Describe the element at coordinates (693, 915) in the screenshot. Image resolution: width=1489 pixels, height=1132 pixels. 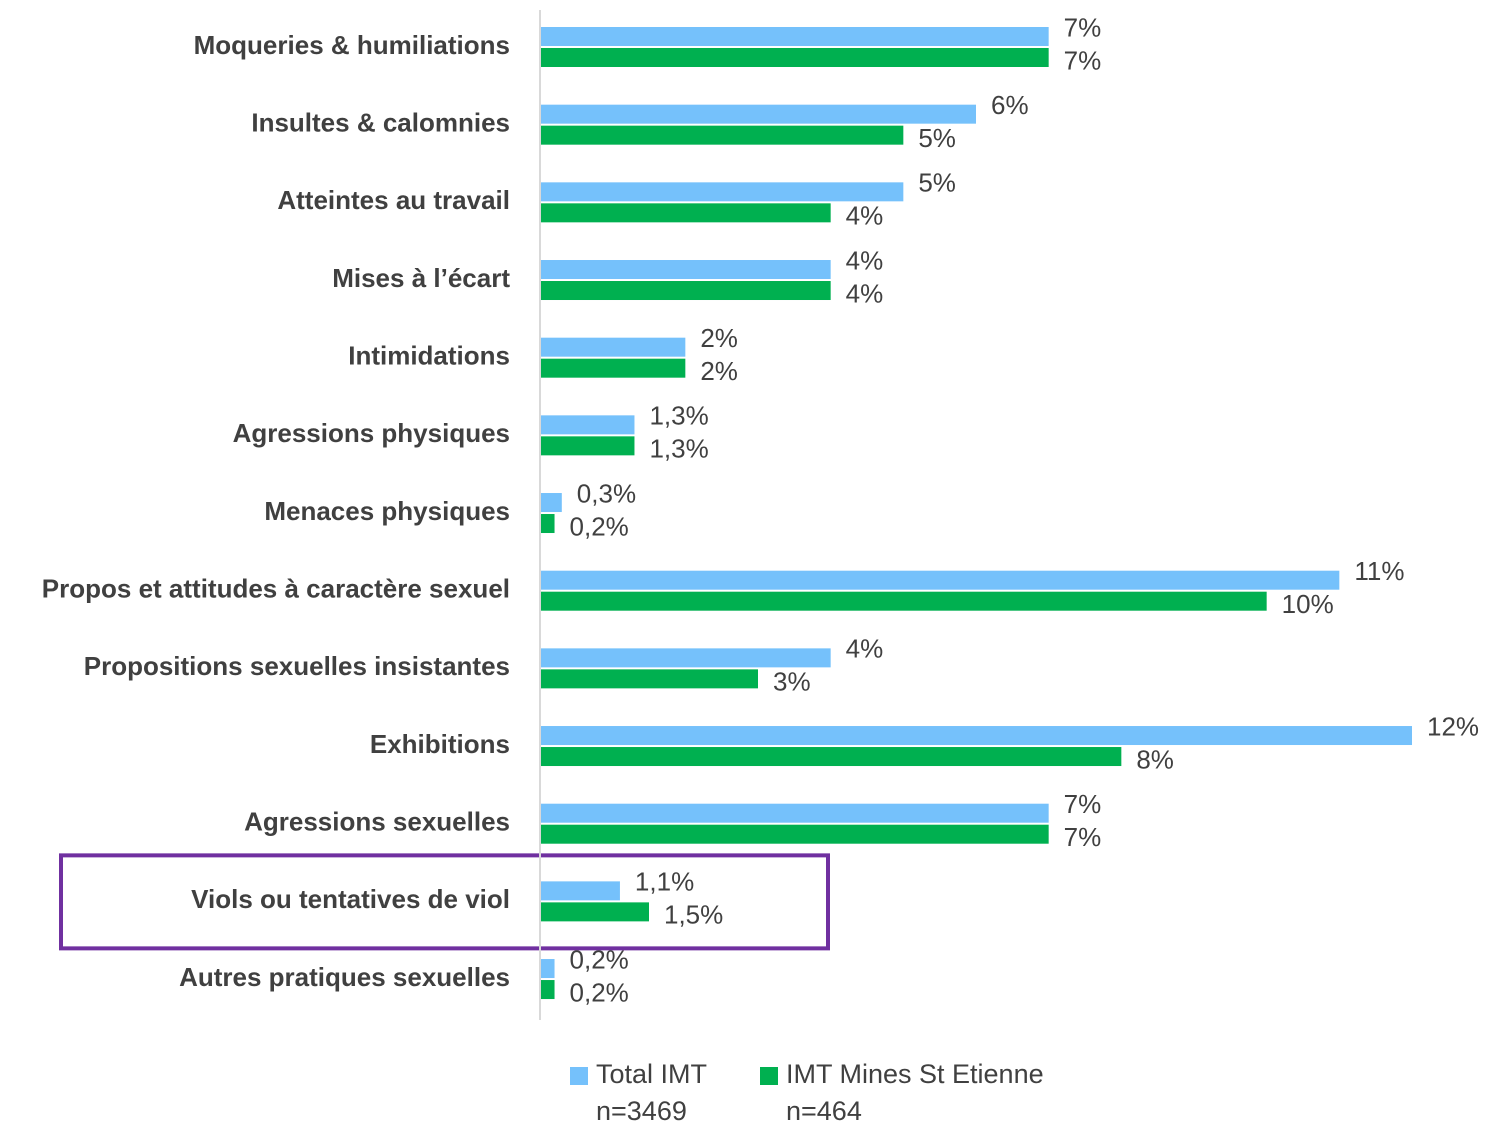
I see `data-label: 1,5%` at that location.